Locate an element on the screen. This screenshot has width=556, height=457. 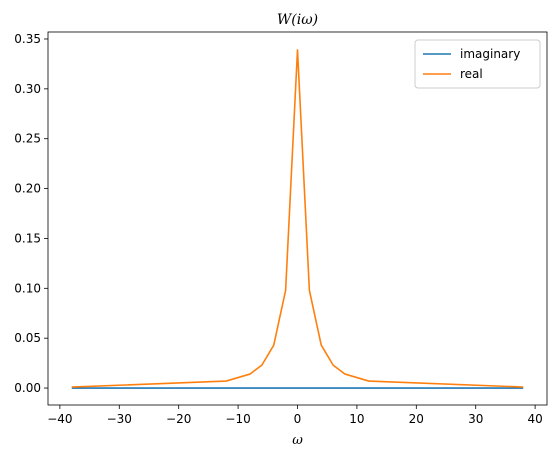
legend: imaginary real is located at coordinates (477, 64).